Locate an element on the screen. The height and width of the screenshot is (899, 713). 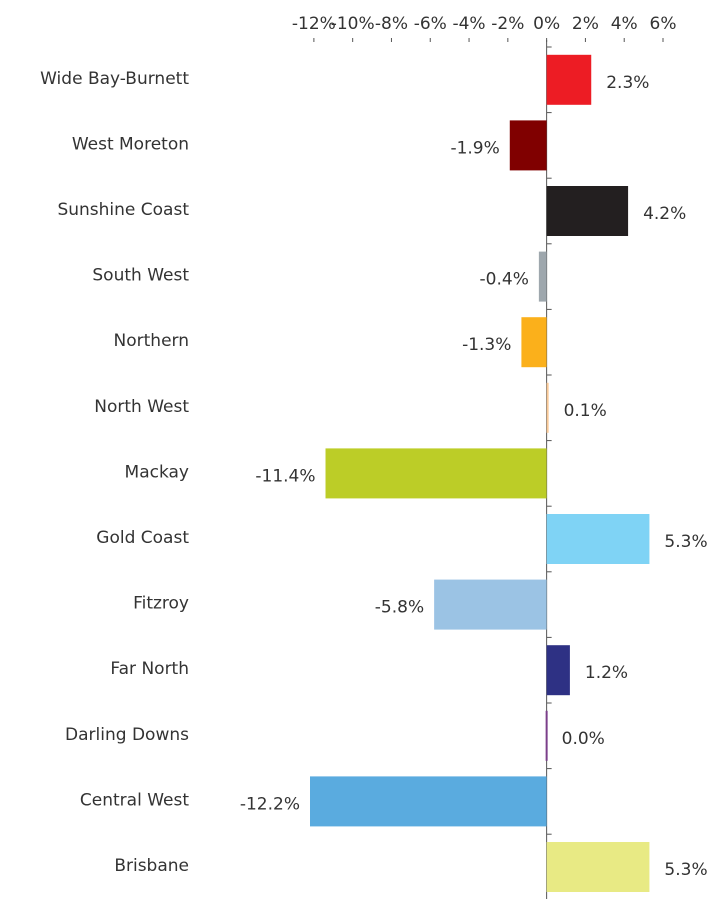
y-tick-label: Darling Downs is located at coordinates (127, 735).